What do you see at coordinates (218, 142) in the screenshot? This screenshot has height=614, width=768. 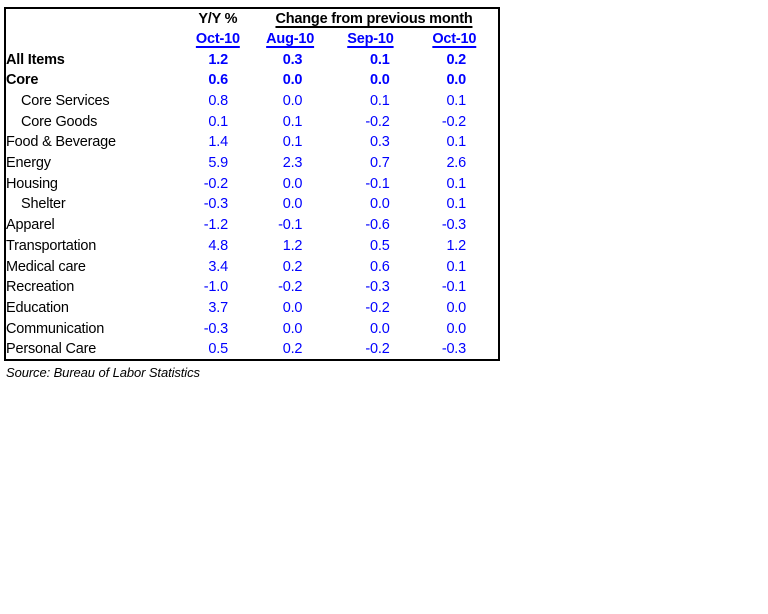 I see `cell-value: 1.4` at bounding box center [218, 142].